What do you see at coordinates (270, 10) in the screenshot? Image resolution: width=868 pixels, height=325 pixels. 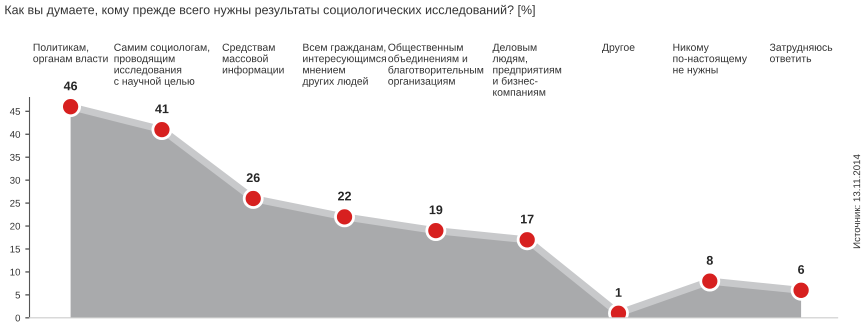 I see `chart-title: Как вы думаете, кому прежде всего нужны результаты социологических исследований? [%]` at bounding box center [270, 10].